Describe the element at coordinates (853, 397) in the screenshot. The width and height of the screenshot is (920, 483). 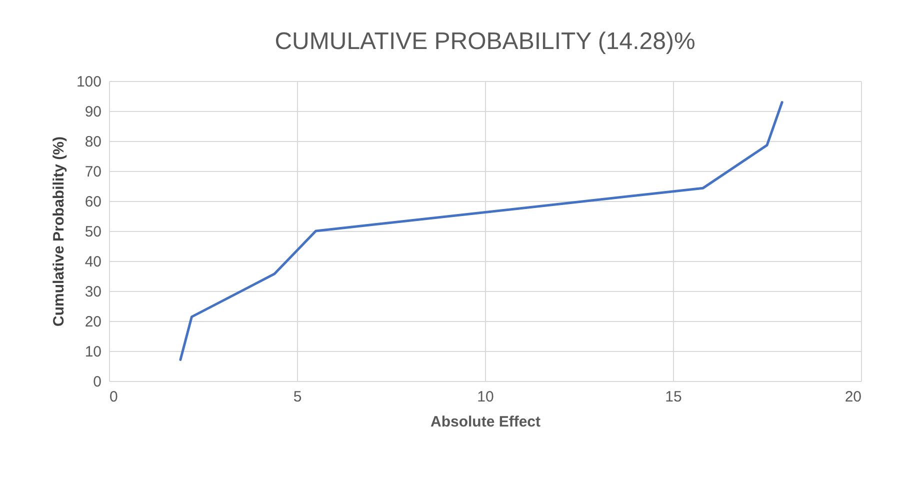
I see `x-tick-label: 20` at that location.